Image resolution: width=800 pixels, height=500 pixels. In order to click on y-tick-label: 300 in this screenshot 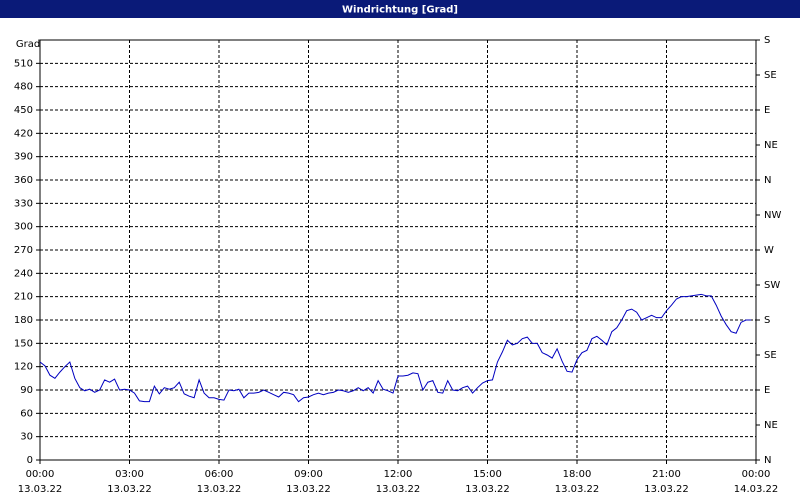, I will do `click(23, 227)`.